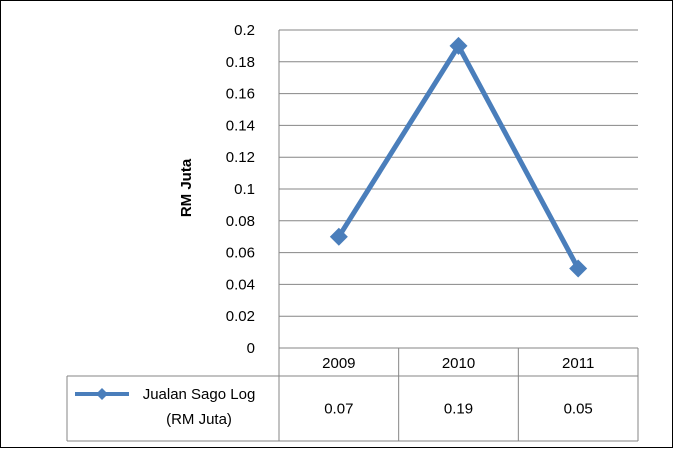 The image size is (673, 449). I want to click on data-table-value: 0.07, so click(338, 409).